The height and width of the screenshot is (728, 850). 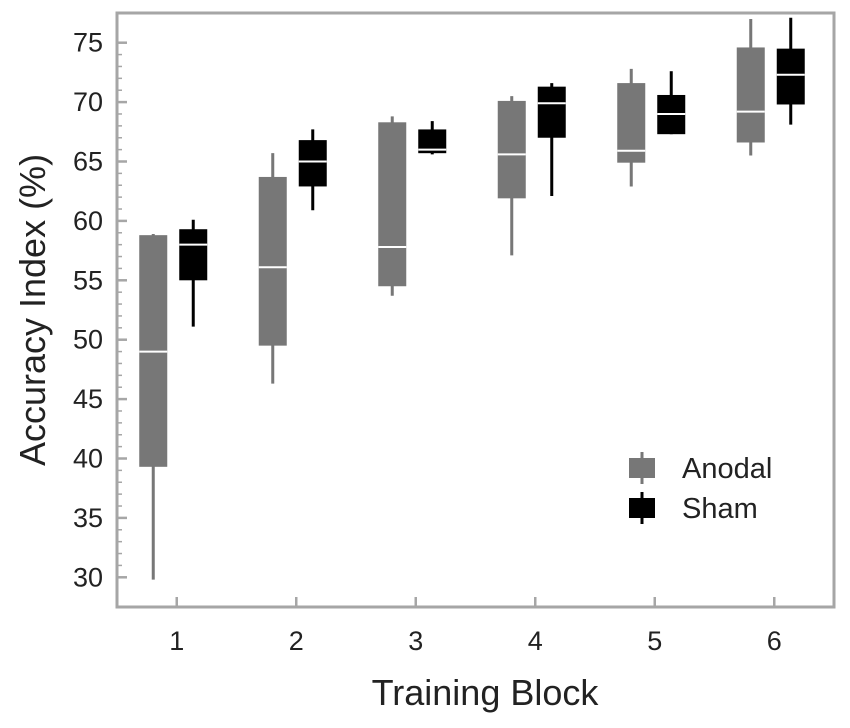 I want to click on x-axis: 1 2 3 4 5 6, so click(x=475, y=626).